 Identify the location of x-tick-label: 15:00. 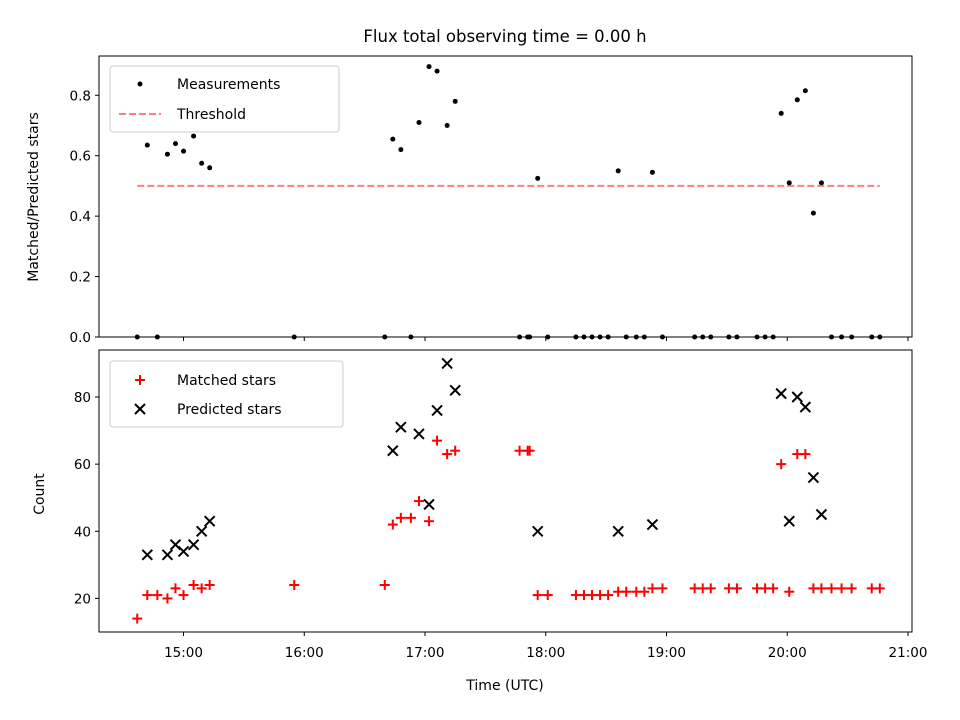
(183, 653).